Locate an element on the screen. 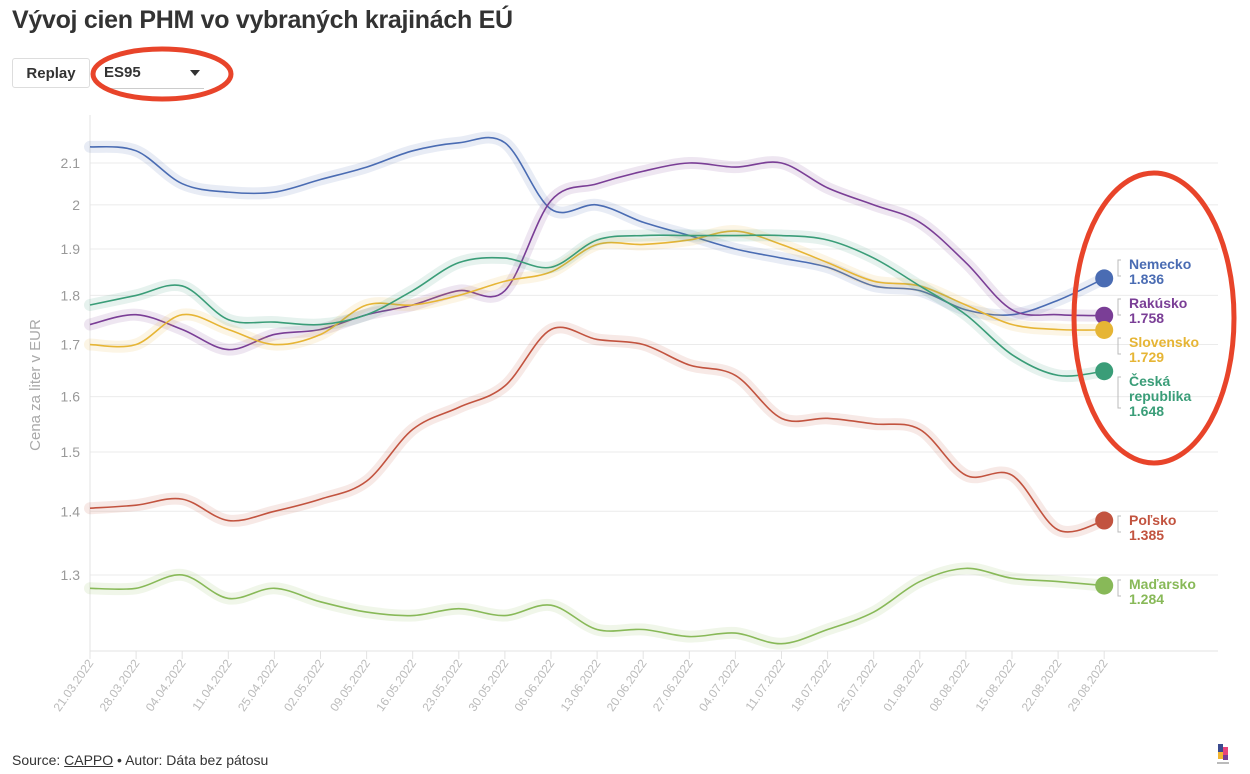  annotation-ellipse-dropdown is located at coordinates (162, 74).